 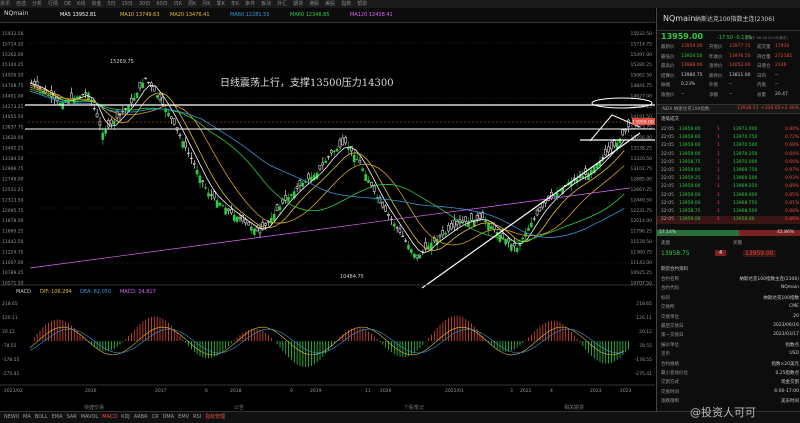 I want to click on price-axis-label: 14844.75, so click(x=642, y=86).